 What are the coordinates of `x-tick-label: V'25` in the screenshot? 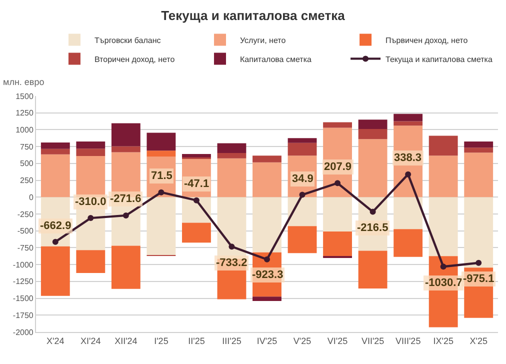 It's located at (302, 341).